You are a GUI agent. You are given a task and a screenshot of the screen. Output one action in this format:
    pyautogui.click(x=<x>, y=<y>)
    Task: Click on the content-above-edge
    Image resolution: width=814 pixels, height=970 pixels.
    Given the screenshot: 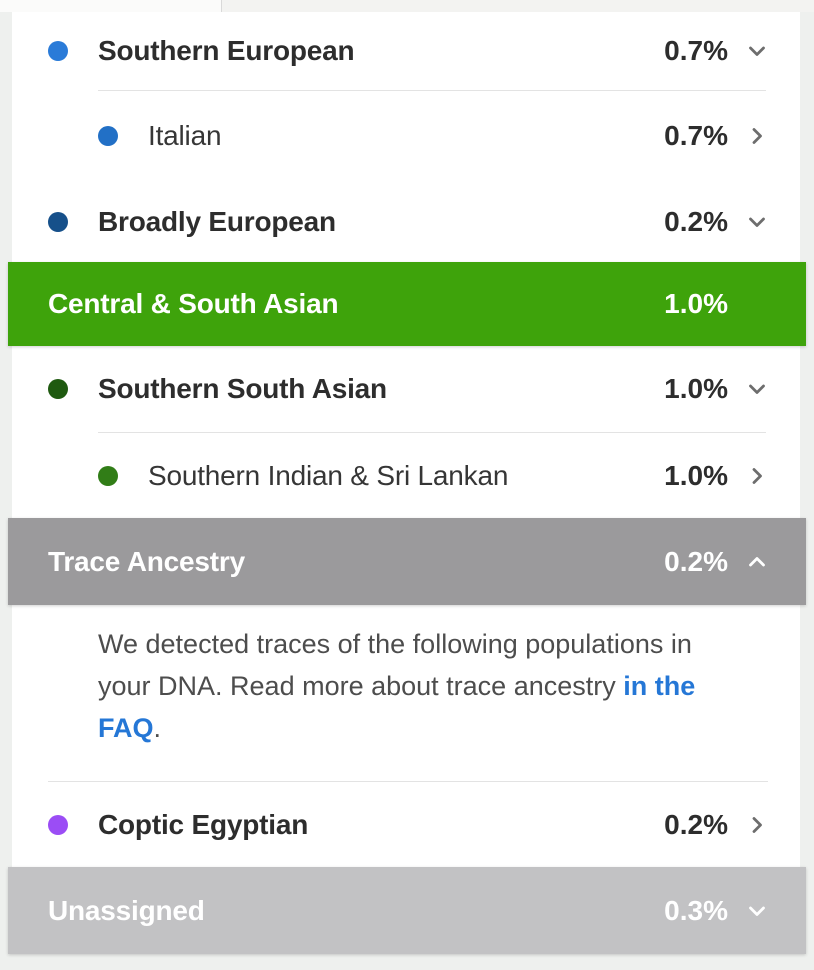 What is the action you would take?
    pyautogui.click(x=111, y=6)
    